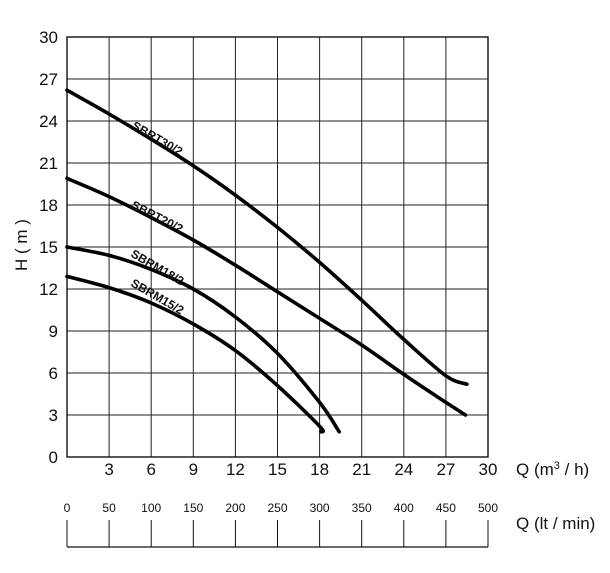 The image size is (610, 573). What do you see at coordinates (319, 469) in the screenshot?
I see `x-tick-label: 18` at bounding box center [319, 469].